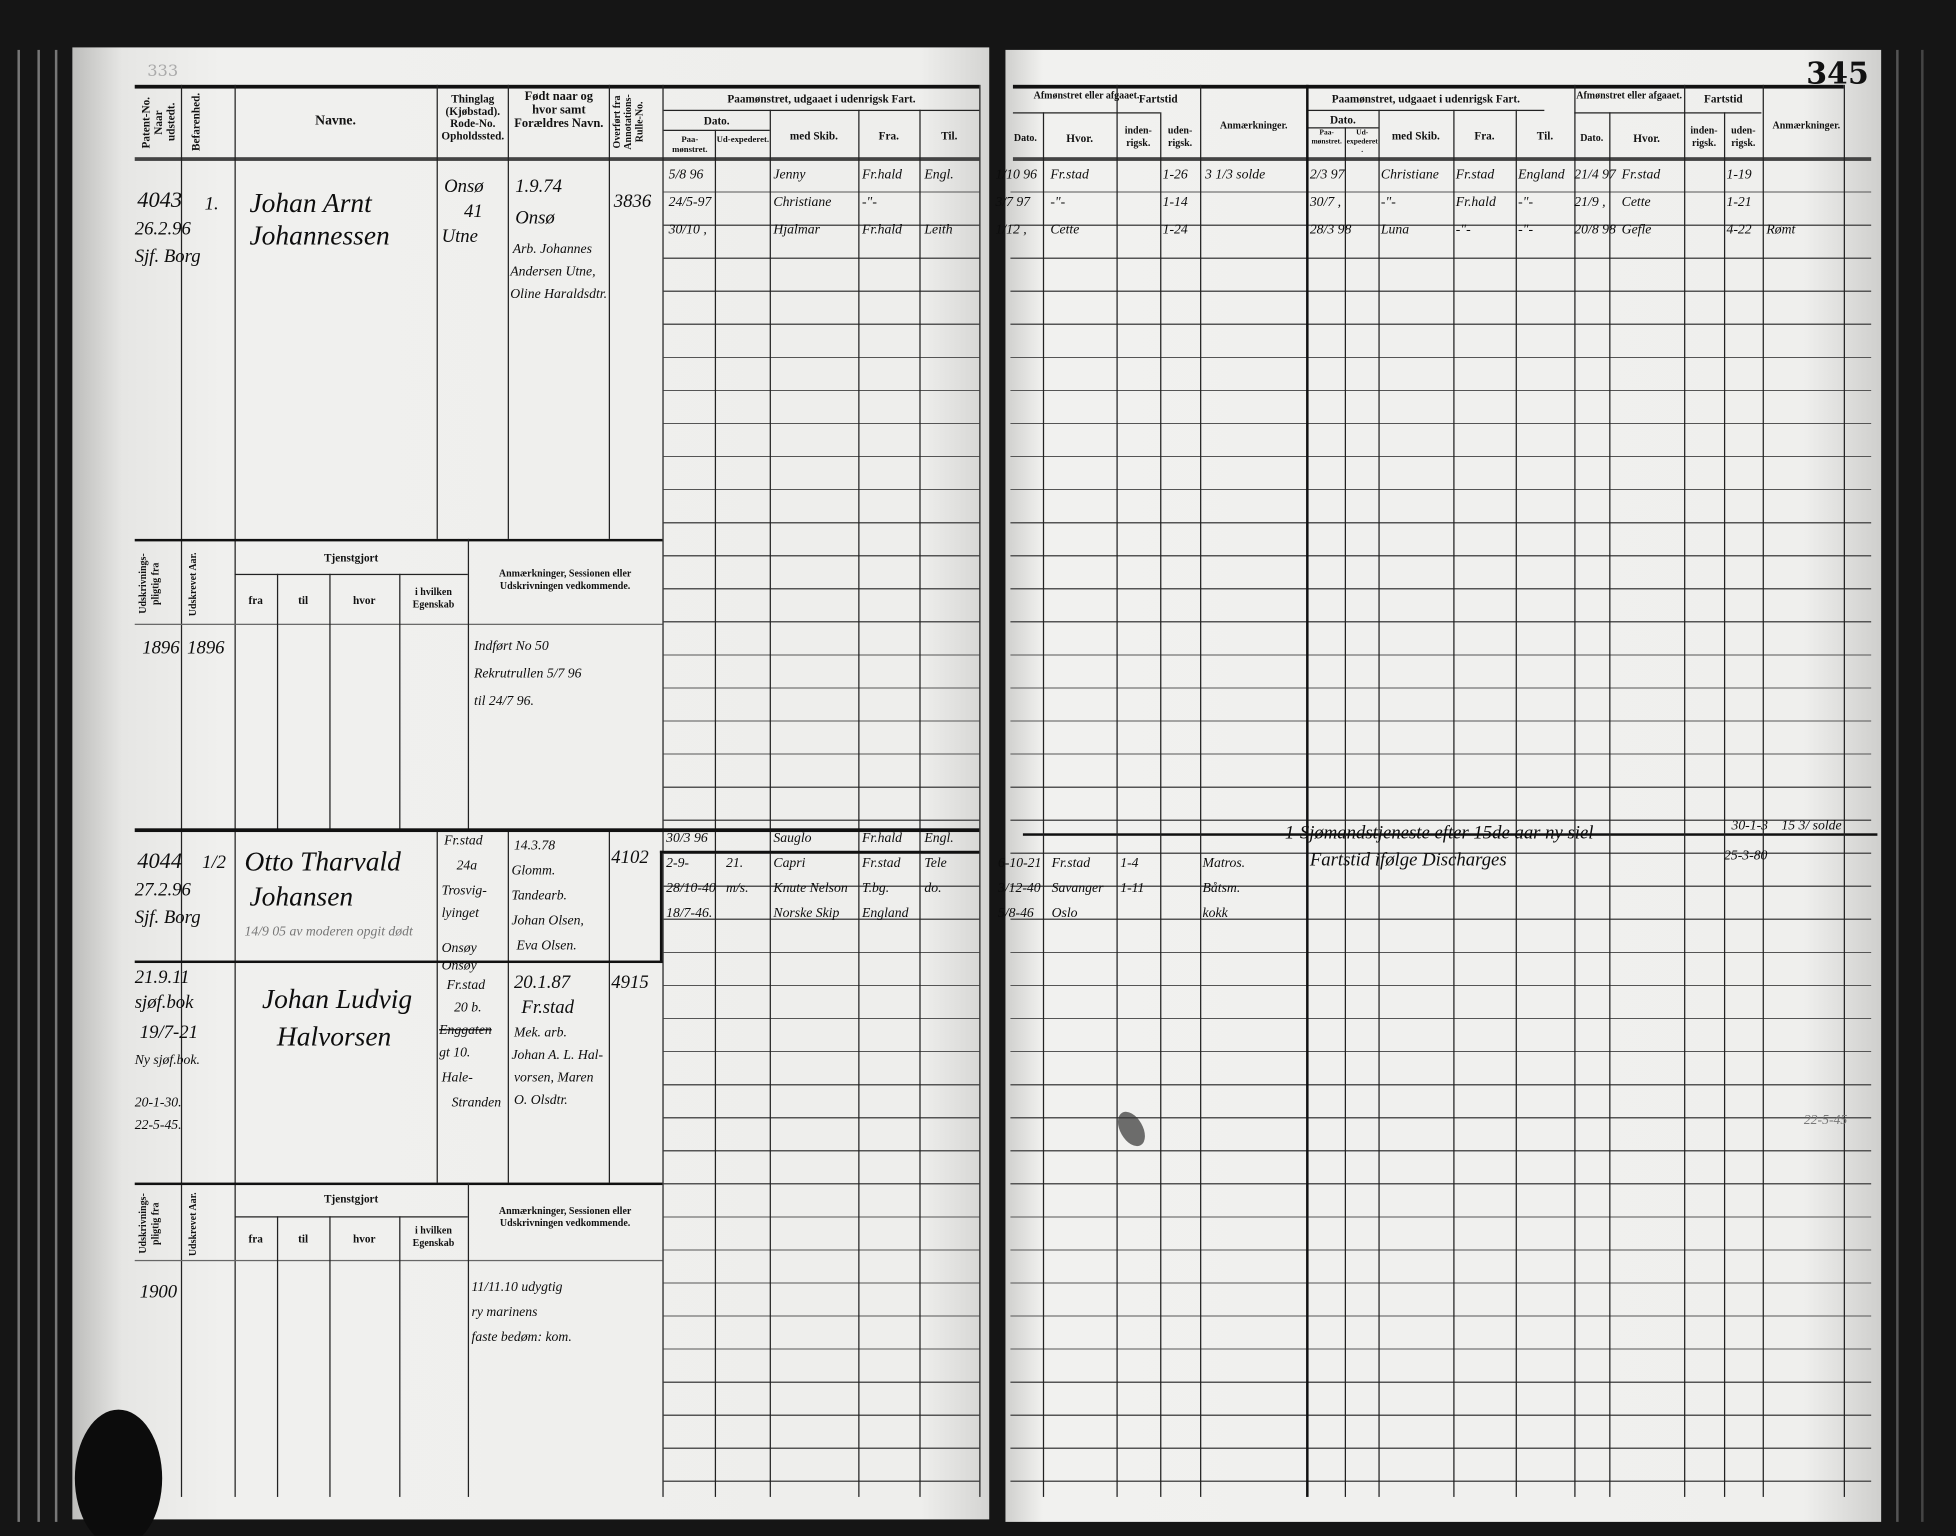 This screenshot has height=1536, width=1956. What do you see at coordinates (168, 1032) in the screenshot?
I see `book-date: 19/7-21` at bounding box center [168, 1032].